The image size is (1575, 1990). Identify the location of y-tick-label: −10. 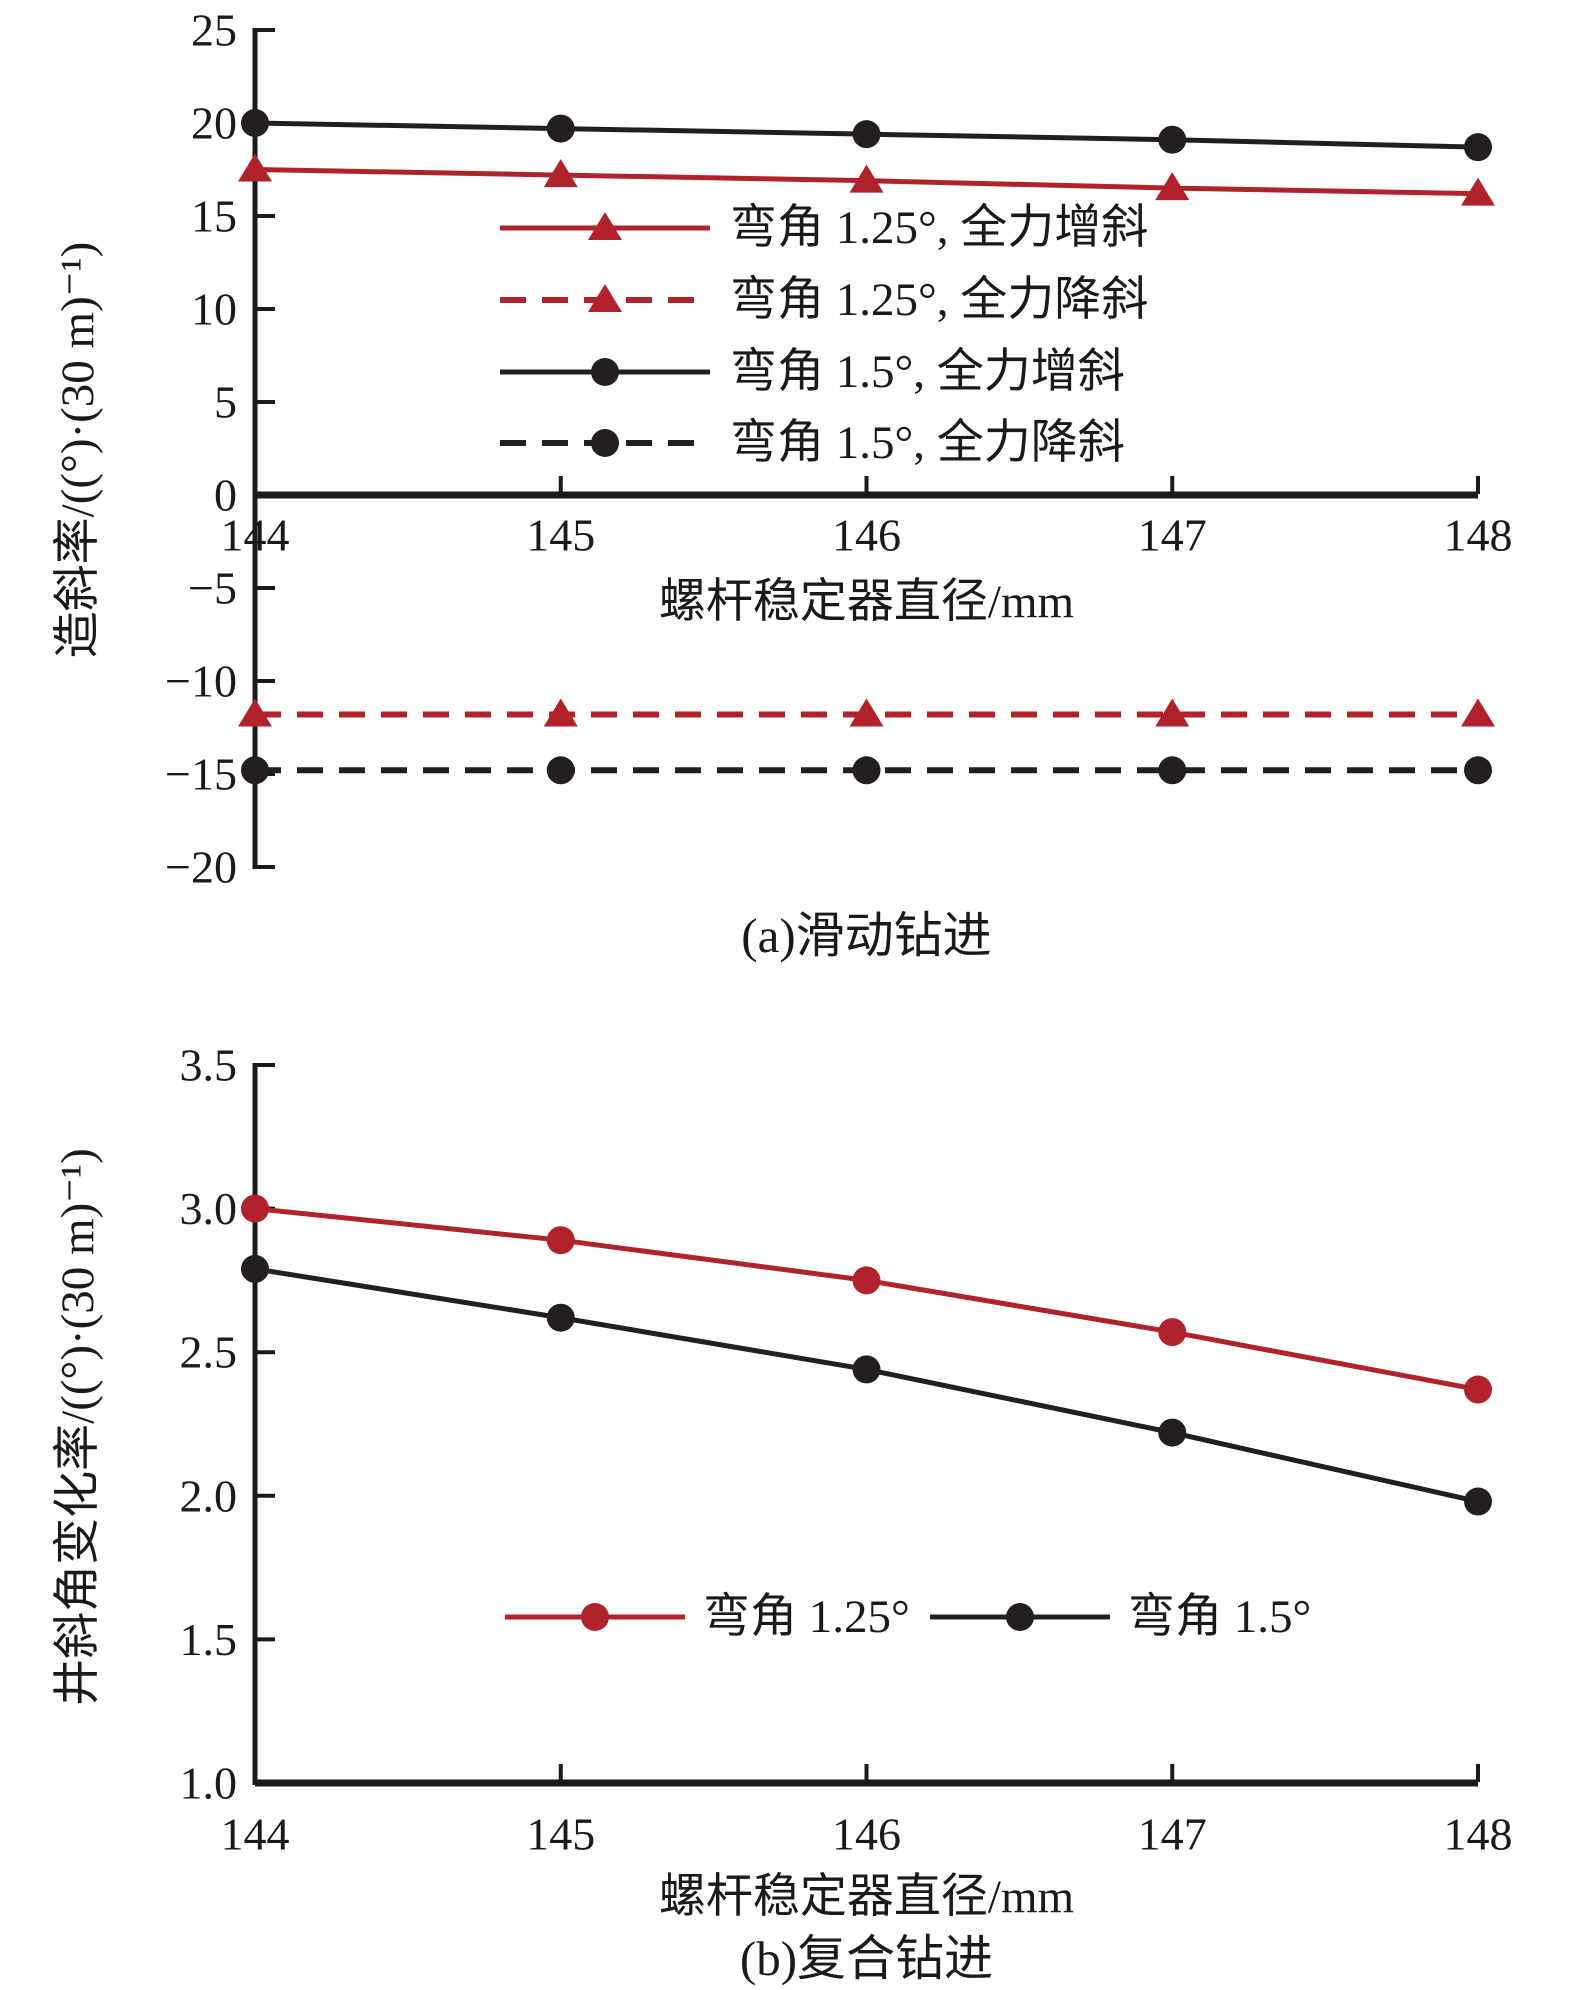
(201, 681).